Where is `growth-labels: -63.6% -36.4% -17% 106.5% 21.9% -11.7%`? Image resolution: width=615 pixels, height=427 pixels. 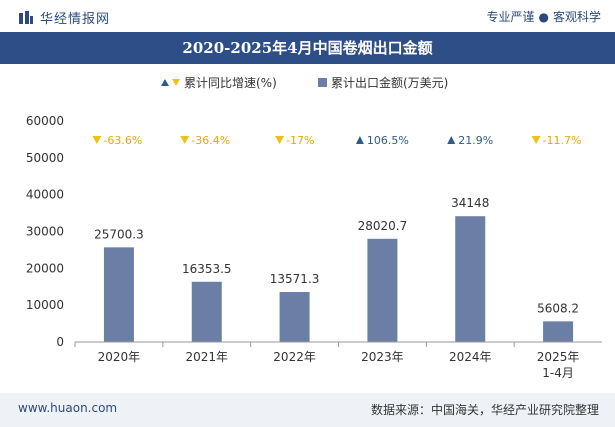 growth-labels: -63.6% -36.4% -17% 106.5% 21.9% -11.7% is located at coordinates (337, 140).